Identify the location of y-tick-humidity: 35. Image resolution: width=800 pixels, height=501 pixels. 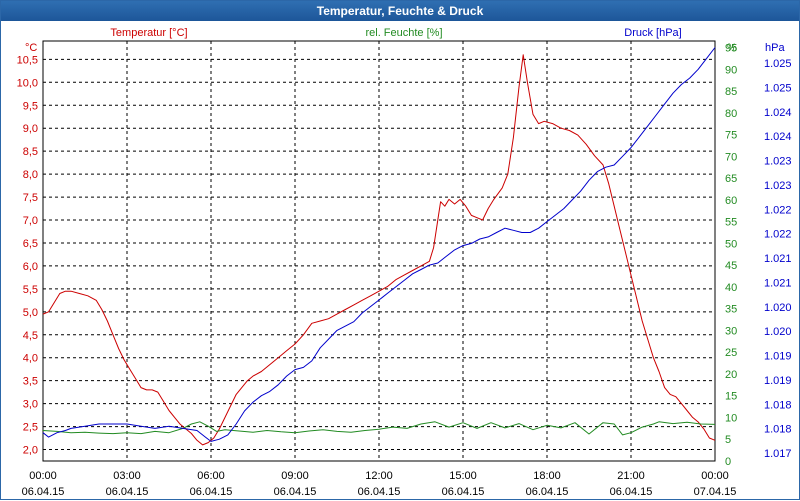
(731, 310).